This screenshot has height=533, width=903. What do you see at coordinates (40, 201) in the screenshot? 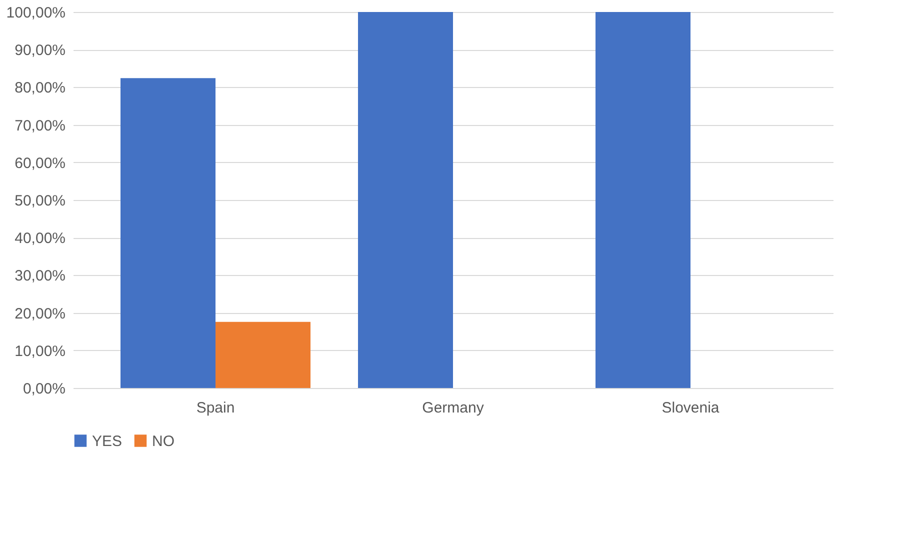
I see `y-tick-label: 50,00%` at bounding box center [40, 201].